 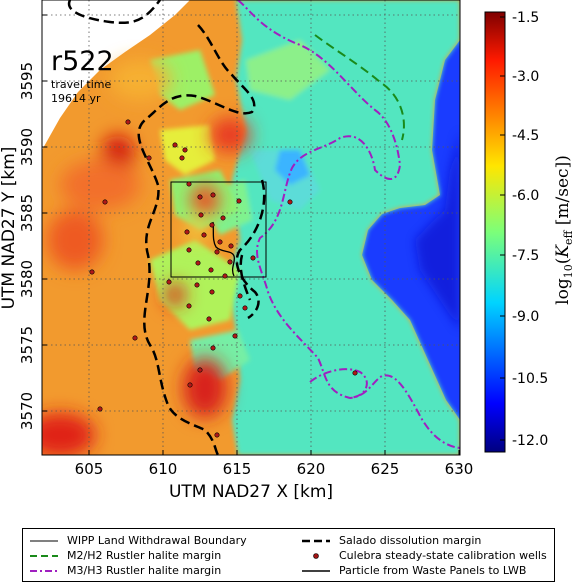 I want to click on y-tick-label: 3575, so click(x=27, y=345).